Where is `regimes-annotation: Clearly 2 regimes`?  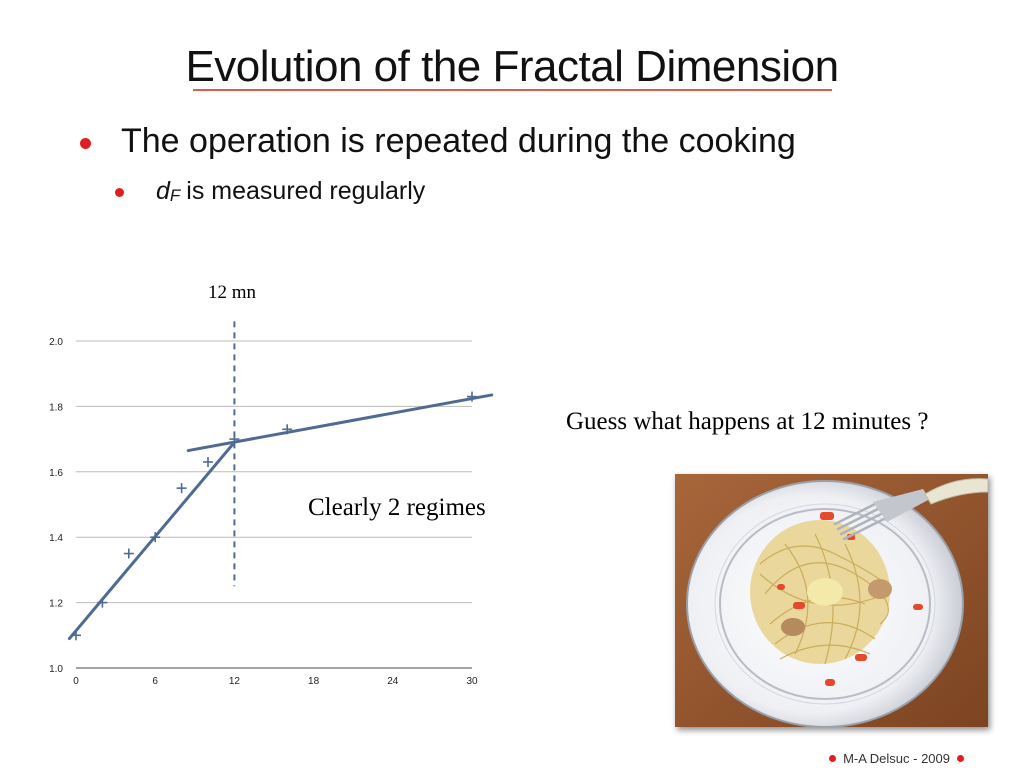
regimes-annotation: Clearly 2 regimes is located at coordinates (397, 507).